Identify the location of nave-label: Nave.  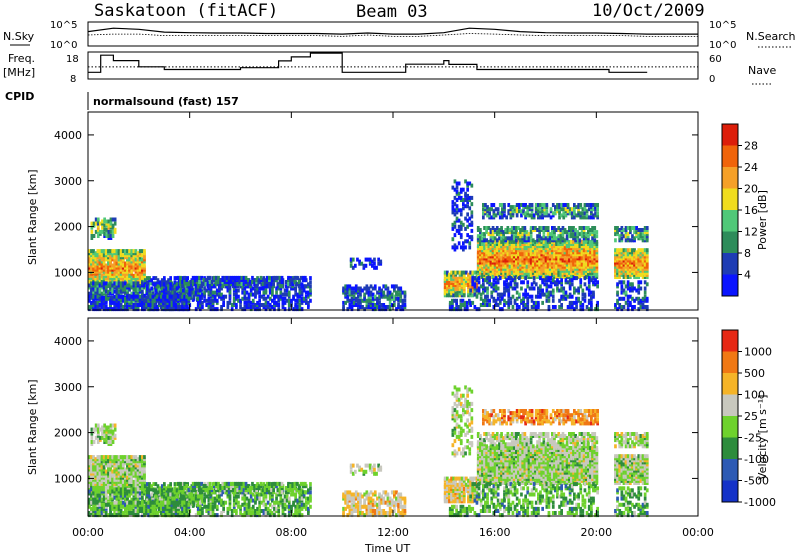
(762, 70).